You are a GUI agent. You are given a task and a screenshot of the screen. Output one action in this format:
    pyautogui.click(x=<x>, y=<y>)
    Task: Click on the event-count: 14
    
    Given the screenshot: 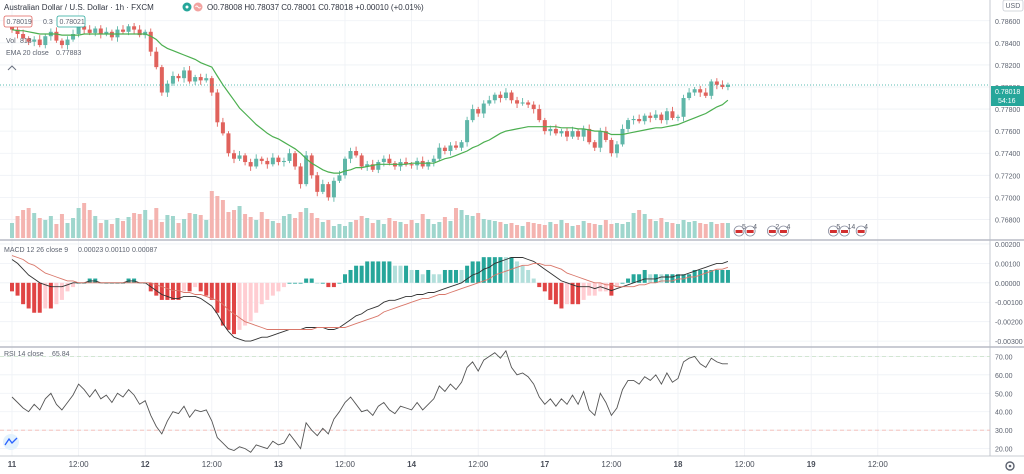 What is the action you would take?
    pyautogui.click(x=852, y=227)
    